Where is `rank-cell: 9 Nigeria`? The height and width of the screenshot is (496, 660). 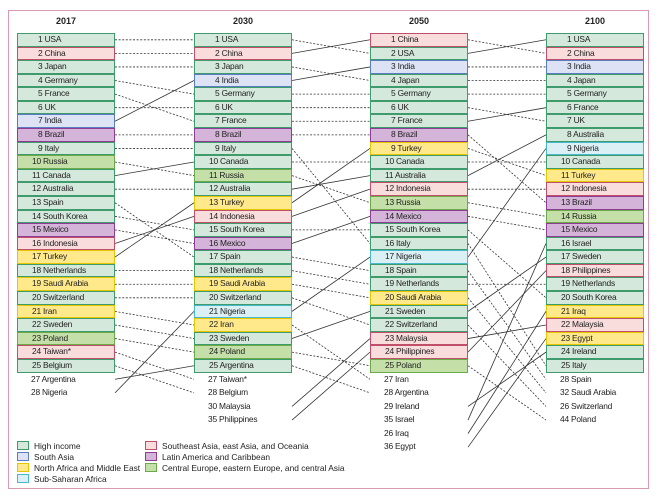
rank-cell: 9 Nigeria is located at coordinates (595, 148).